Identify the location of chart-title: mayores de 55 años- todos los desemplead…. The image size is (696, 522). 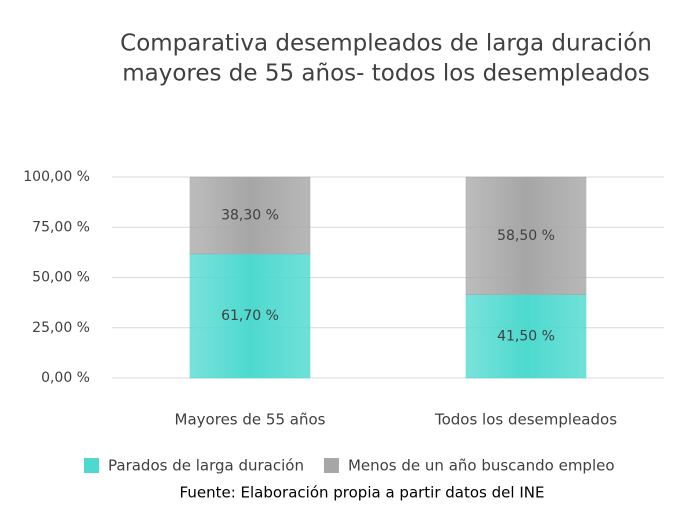
(386, 74).